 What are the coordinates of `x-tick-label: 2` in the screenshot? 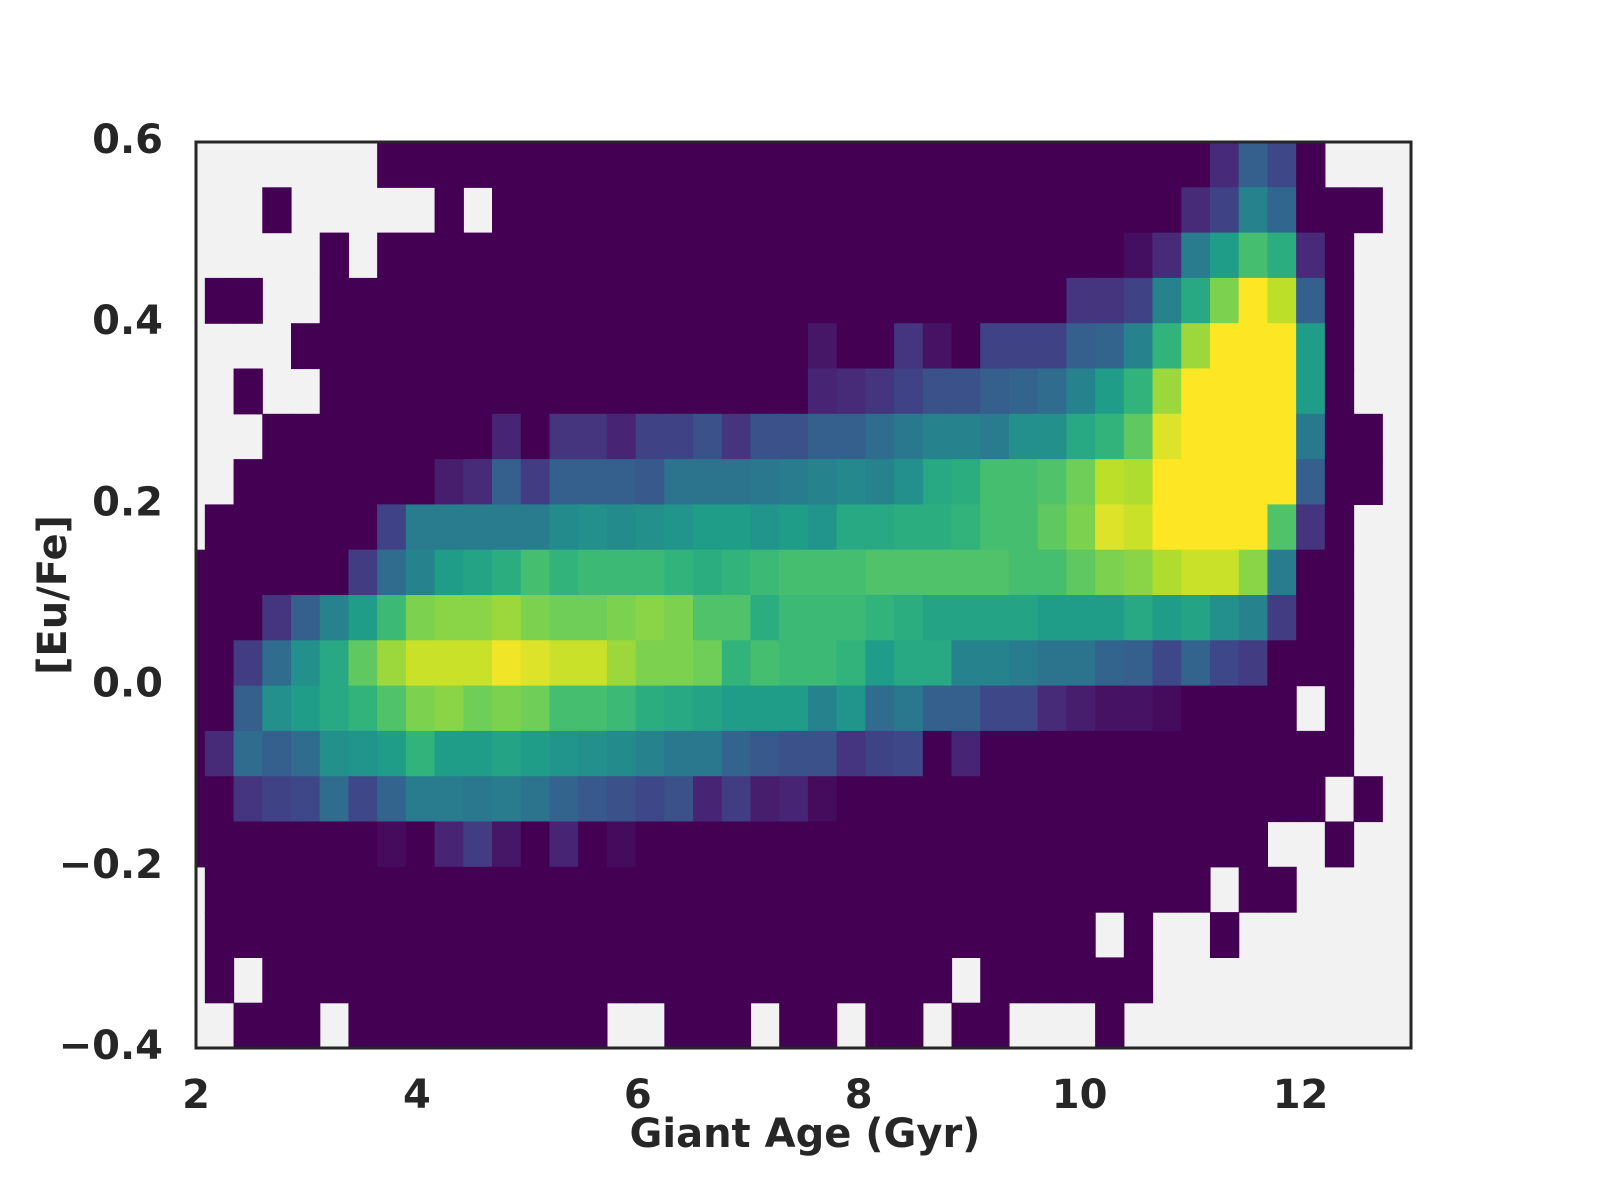 It's located at (196, 1095).